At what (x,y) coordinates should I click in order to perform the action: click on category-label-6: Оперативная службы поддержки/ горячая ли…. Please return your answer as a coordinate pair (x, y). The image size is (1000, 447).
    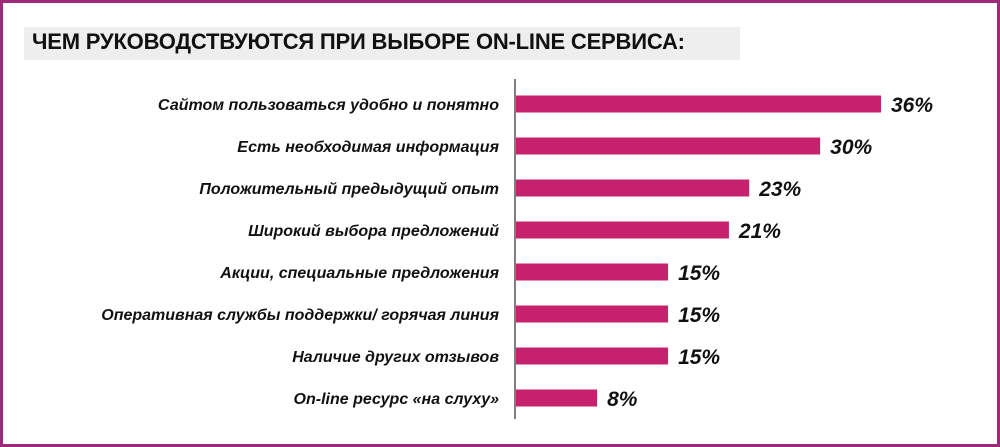
    Looking at the image, I should click on (300, 315).